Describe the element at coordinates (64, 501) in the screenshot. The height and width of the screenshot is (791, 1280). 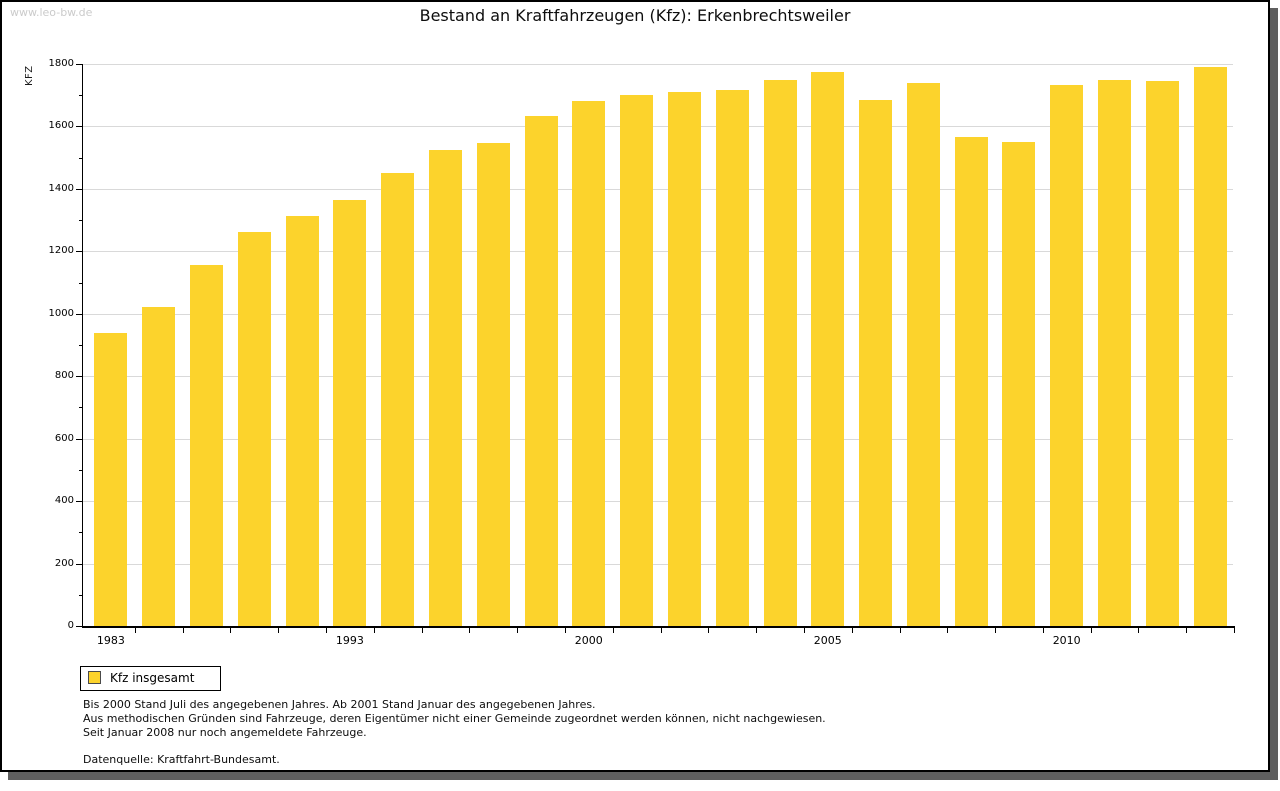
I see `y-tick-label: 400` at that location.